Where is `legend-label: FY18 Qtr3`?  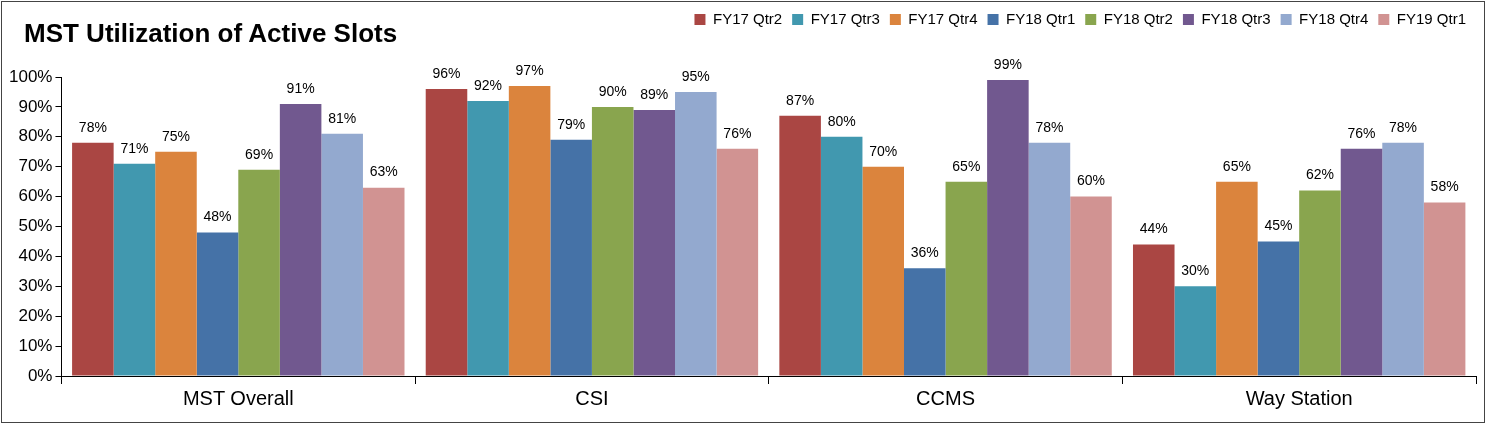
legend-label: FY18 Qtr3 is located at coordinates (1236, 18).